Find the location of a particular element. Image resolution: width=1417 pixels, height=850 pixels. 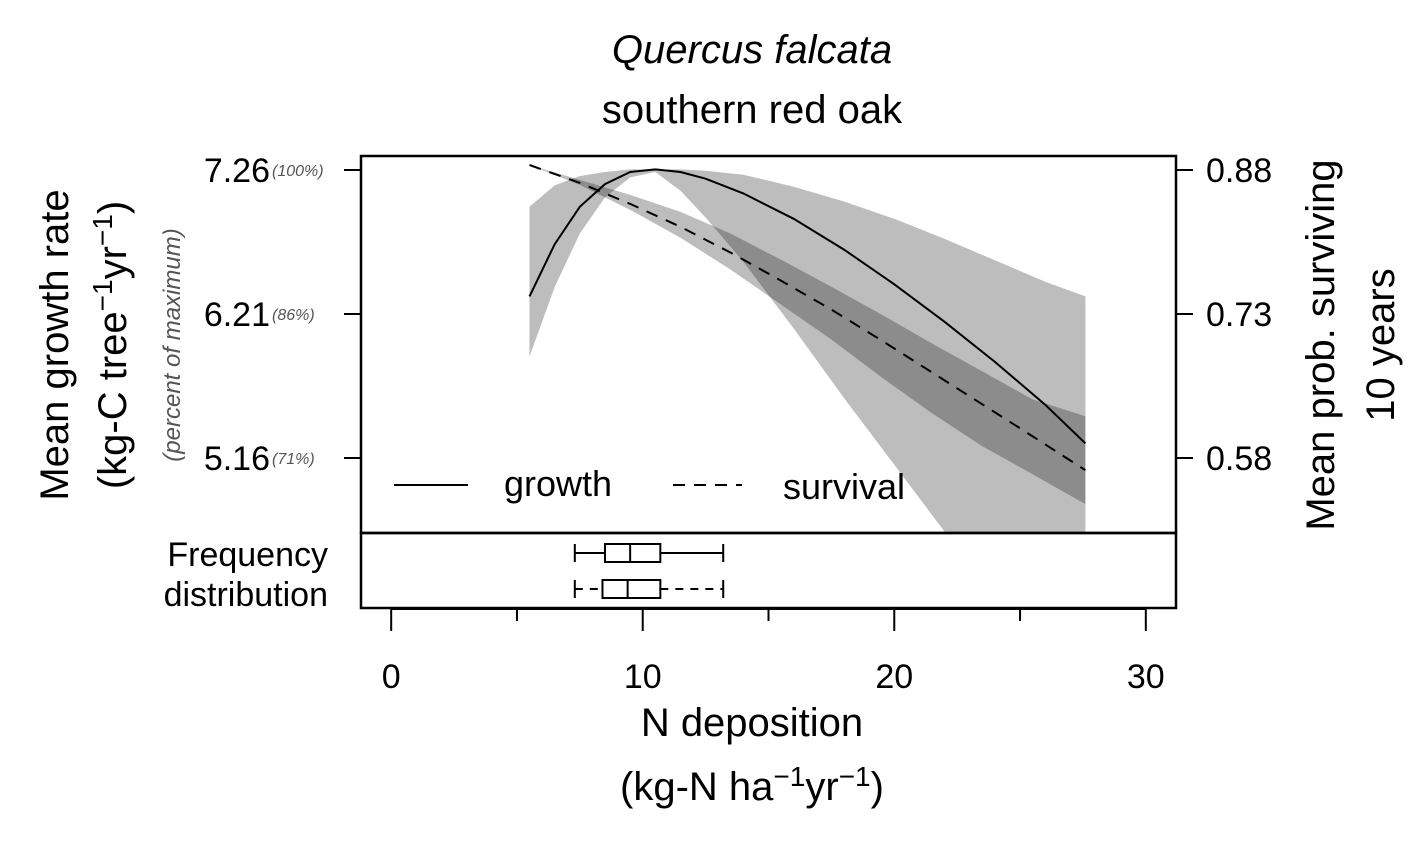

x-tick-label: 30 is located at coordinates (1146, 677).